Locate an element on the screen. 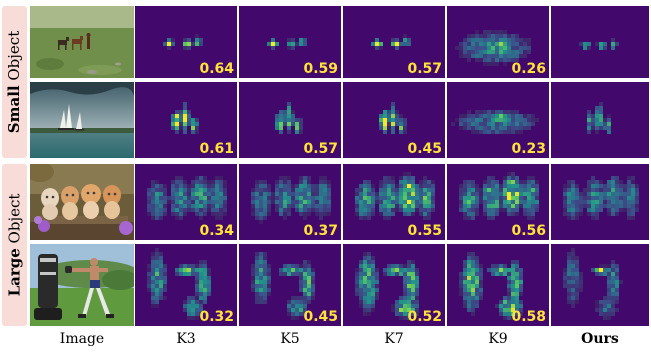  heatmap-boxer-k3: 0.32 is located at coordinates (186, 285).